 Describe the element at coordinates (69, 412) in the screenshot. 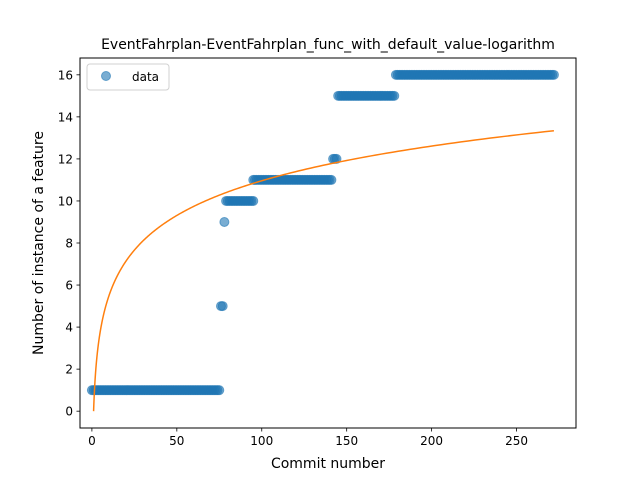

I see `y-tick-label: 0` at that location.